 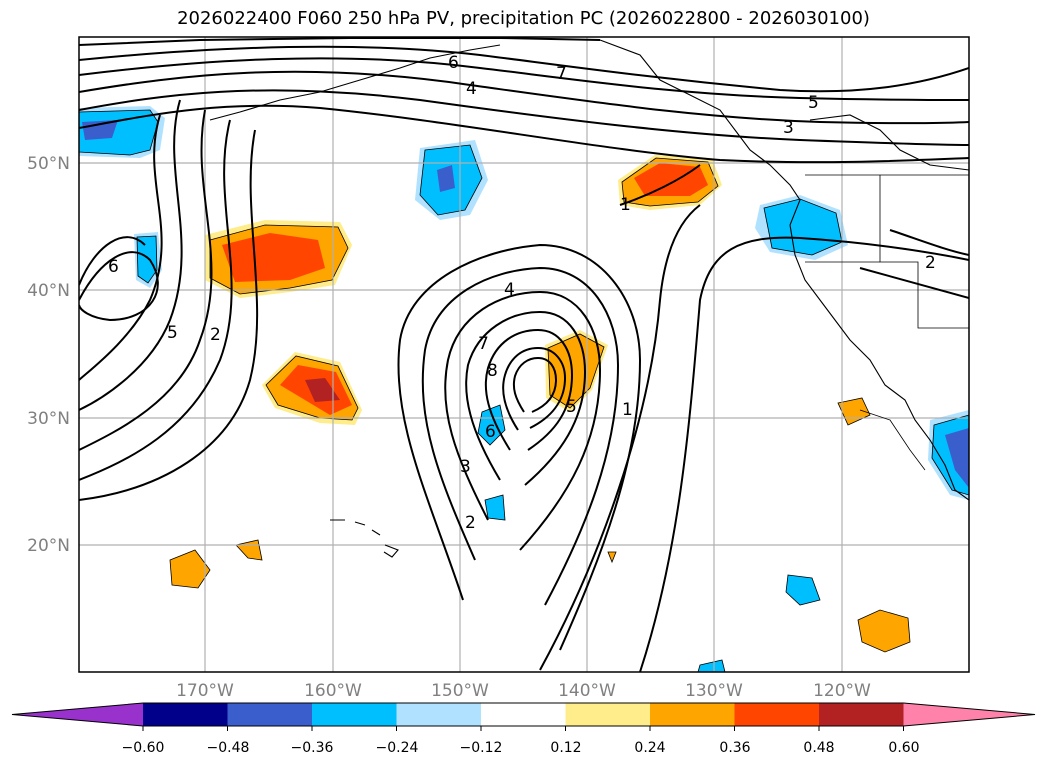 I want to click on lat-label: 20°N, so click(x=48, y=546).